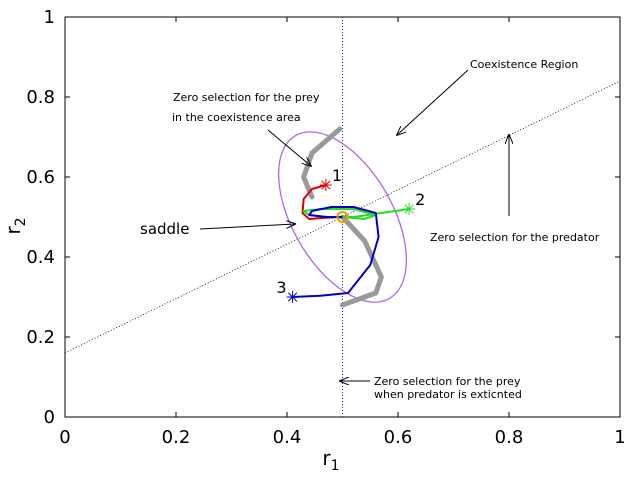  I want to click on coexistence-ellipse, so click(342, 217).